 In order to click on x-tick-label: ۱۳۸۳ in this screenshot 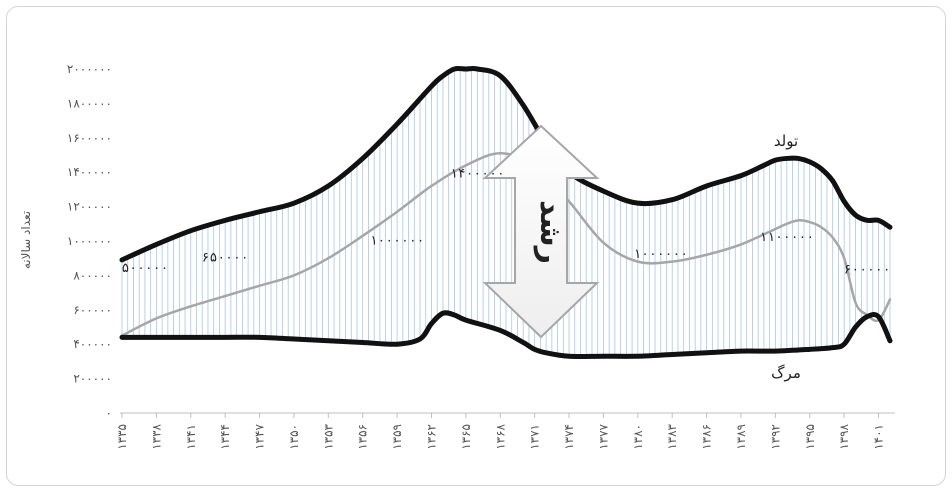, I will do `click(672, 436)`.